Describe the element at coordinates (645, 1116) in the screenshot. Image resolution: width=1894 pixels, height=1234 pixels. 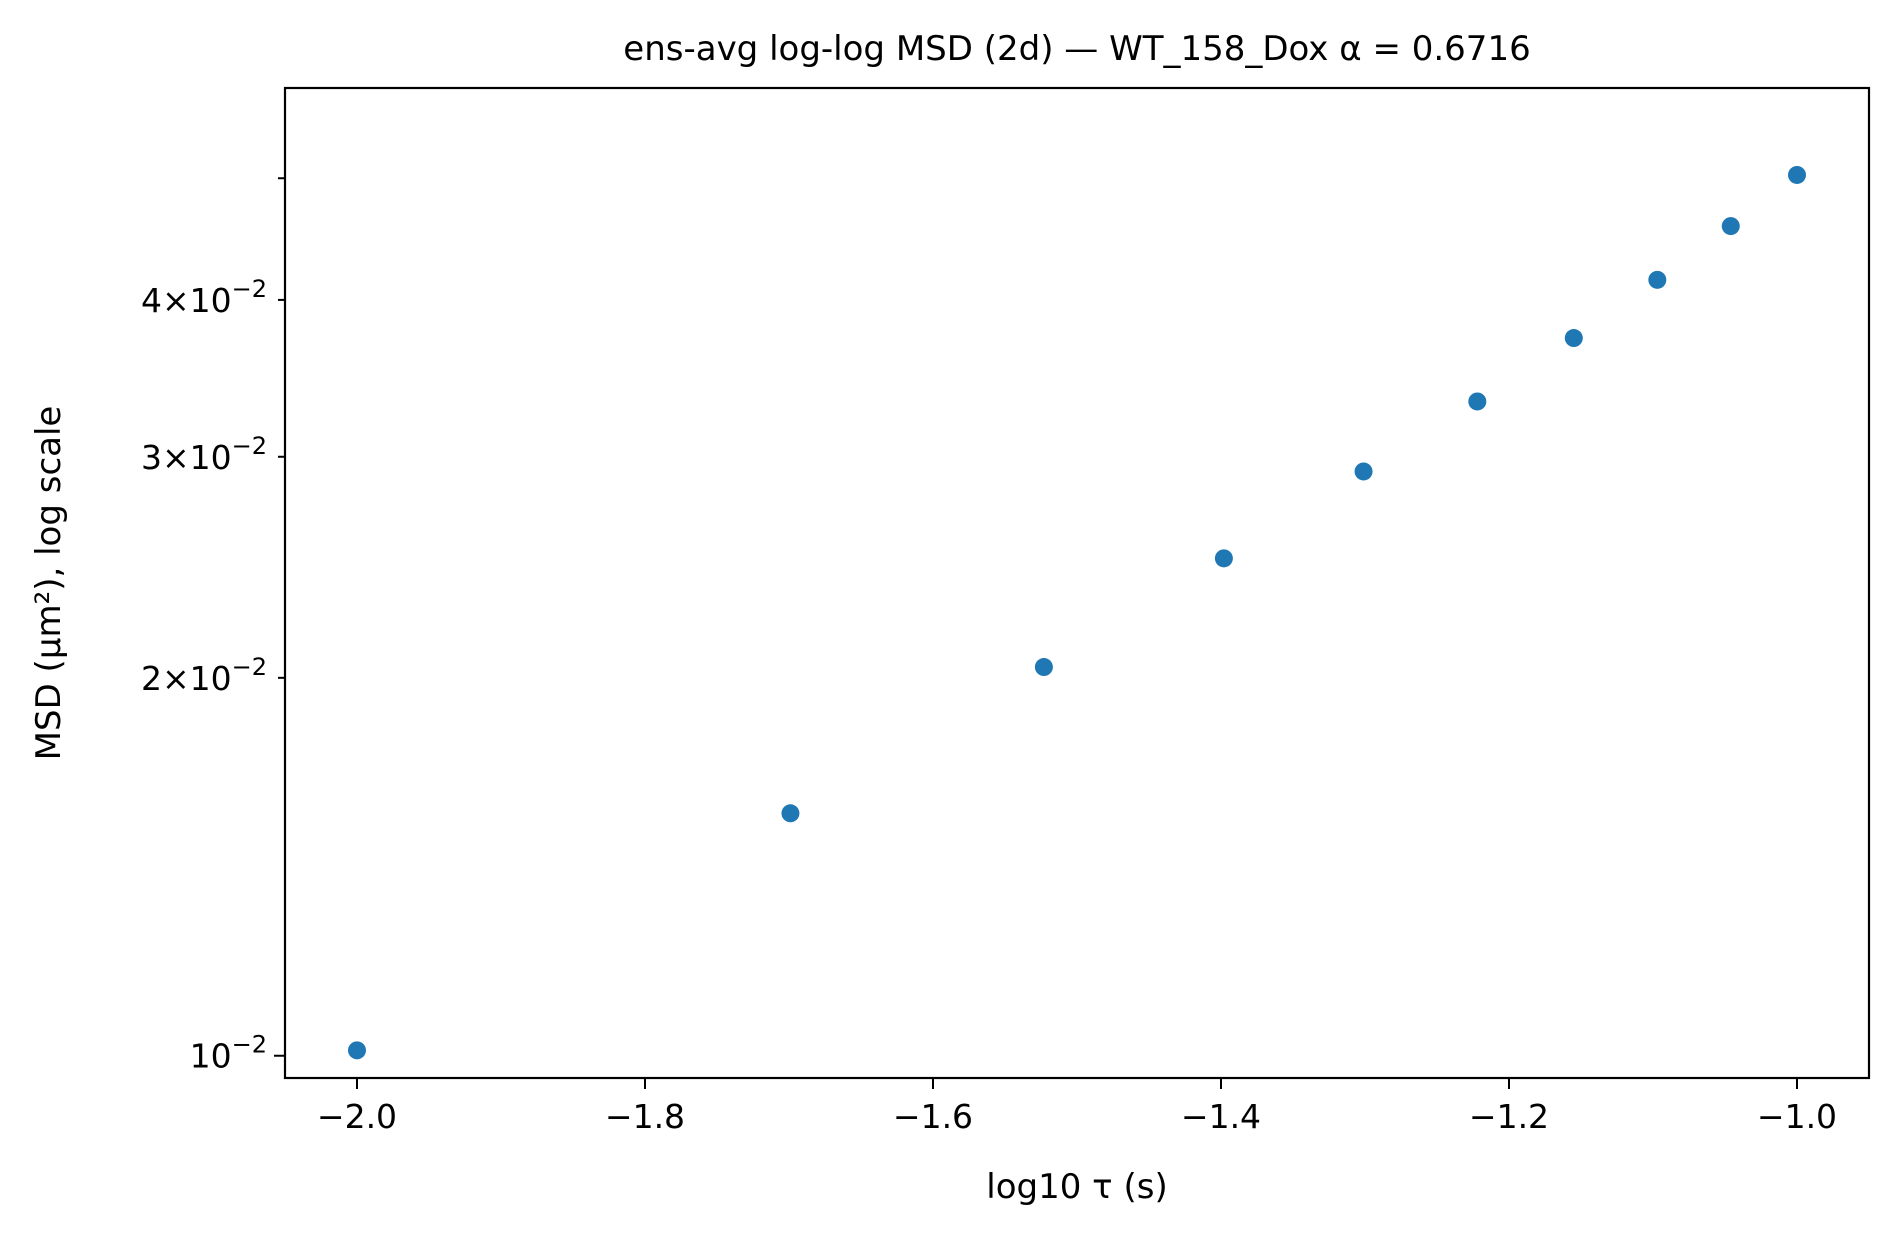
I see `x-tick-label: −1.8` at that location.